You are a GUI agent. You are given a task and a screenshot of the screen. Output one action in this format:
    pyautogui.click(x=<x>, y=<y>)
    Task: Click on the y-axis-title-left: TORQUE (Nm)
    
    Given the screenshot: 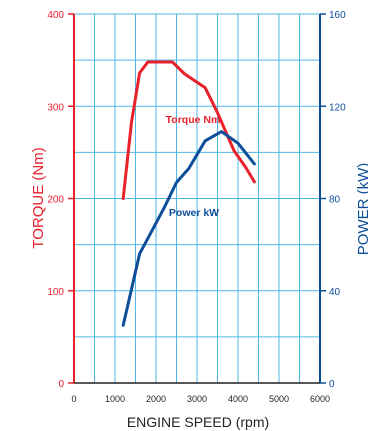 What is the action you would take?
    pyautogui.click(x=38, y=197)
    